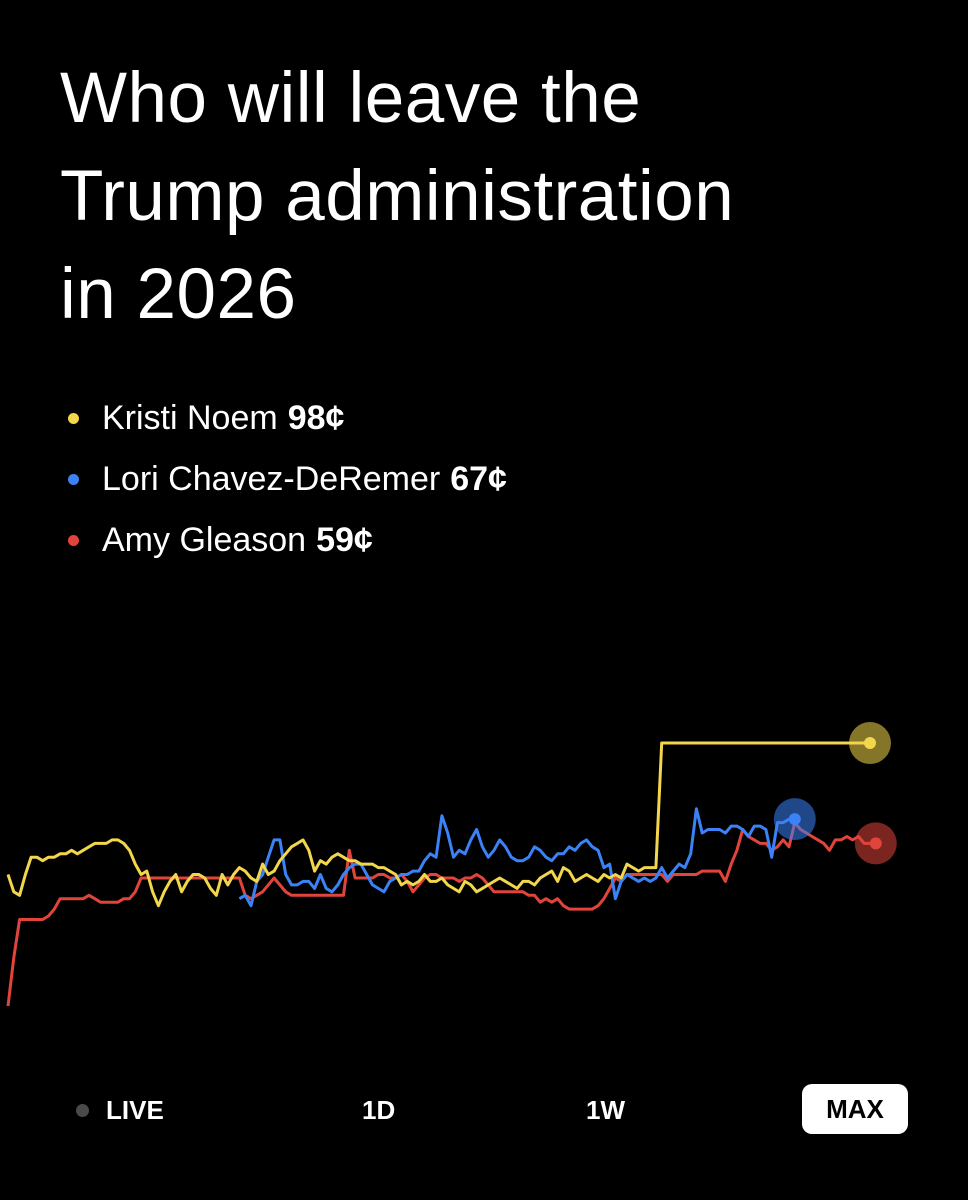 This screenshot has width=968, height=1200. What do you see at coordinates (271, 479) in the screenshot?
I see `legend-name: Lori Chavez-DeRemer` at bounding box center [271, 479].